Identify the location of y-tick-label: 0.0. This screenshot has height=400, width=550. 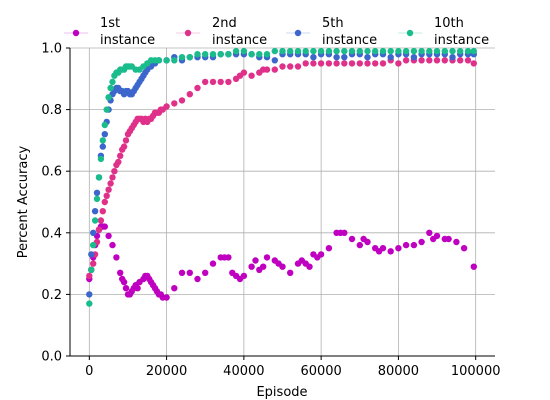
(51, 357).